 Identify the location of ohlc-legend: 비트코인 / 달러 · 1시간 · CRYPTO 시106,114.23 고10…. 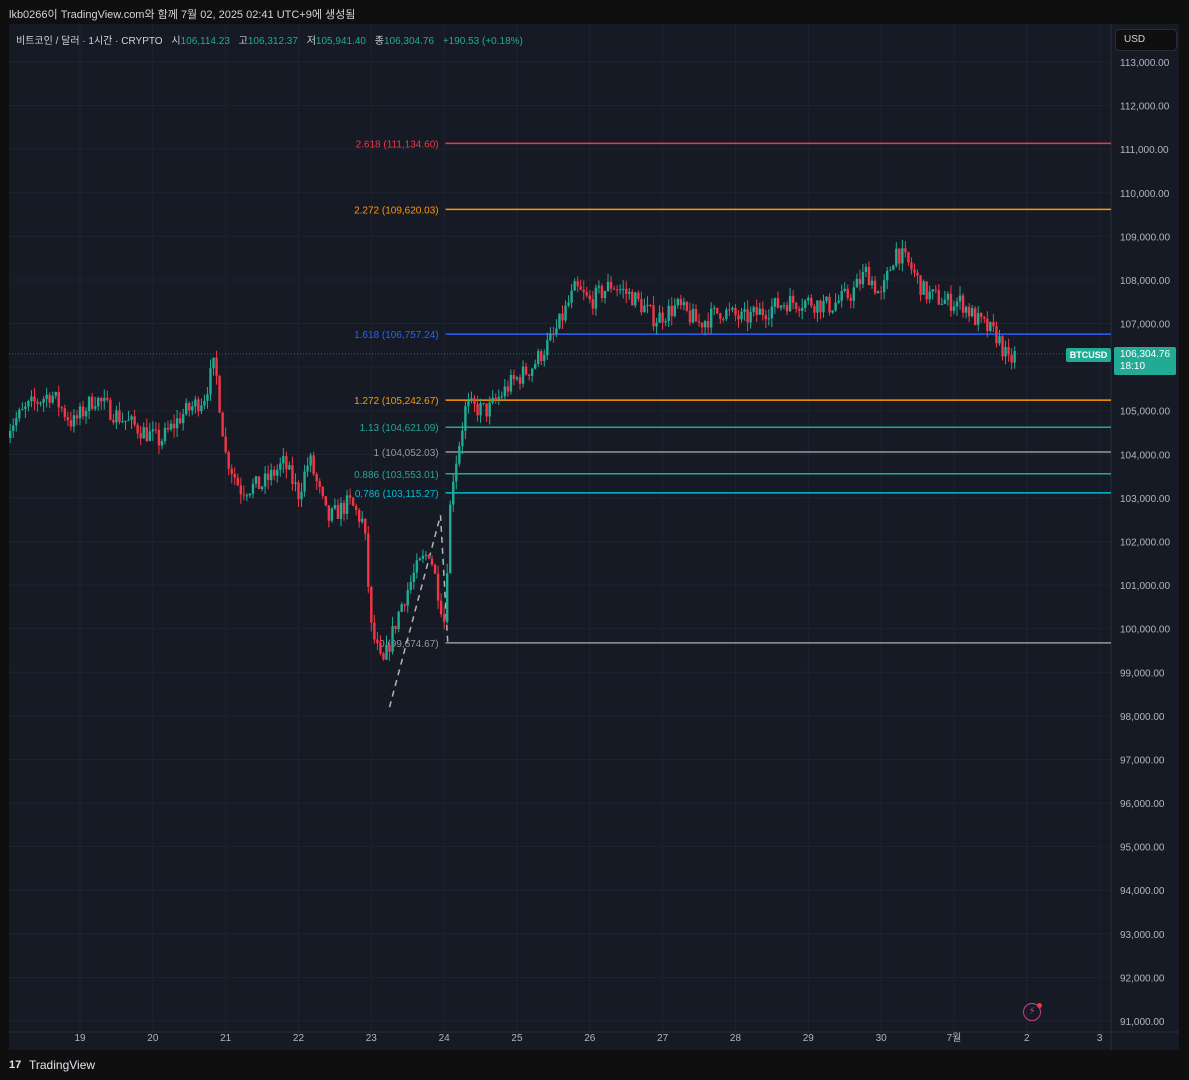
(269, 39).